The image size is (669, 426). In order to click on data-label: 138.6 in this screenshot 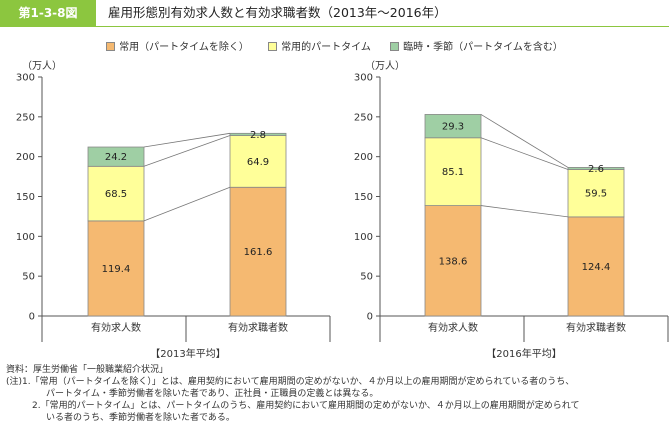, I will do `click(453, 261)`.